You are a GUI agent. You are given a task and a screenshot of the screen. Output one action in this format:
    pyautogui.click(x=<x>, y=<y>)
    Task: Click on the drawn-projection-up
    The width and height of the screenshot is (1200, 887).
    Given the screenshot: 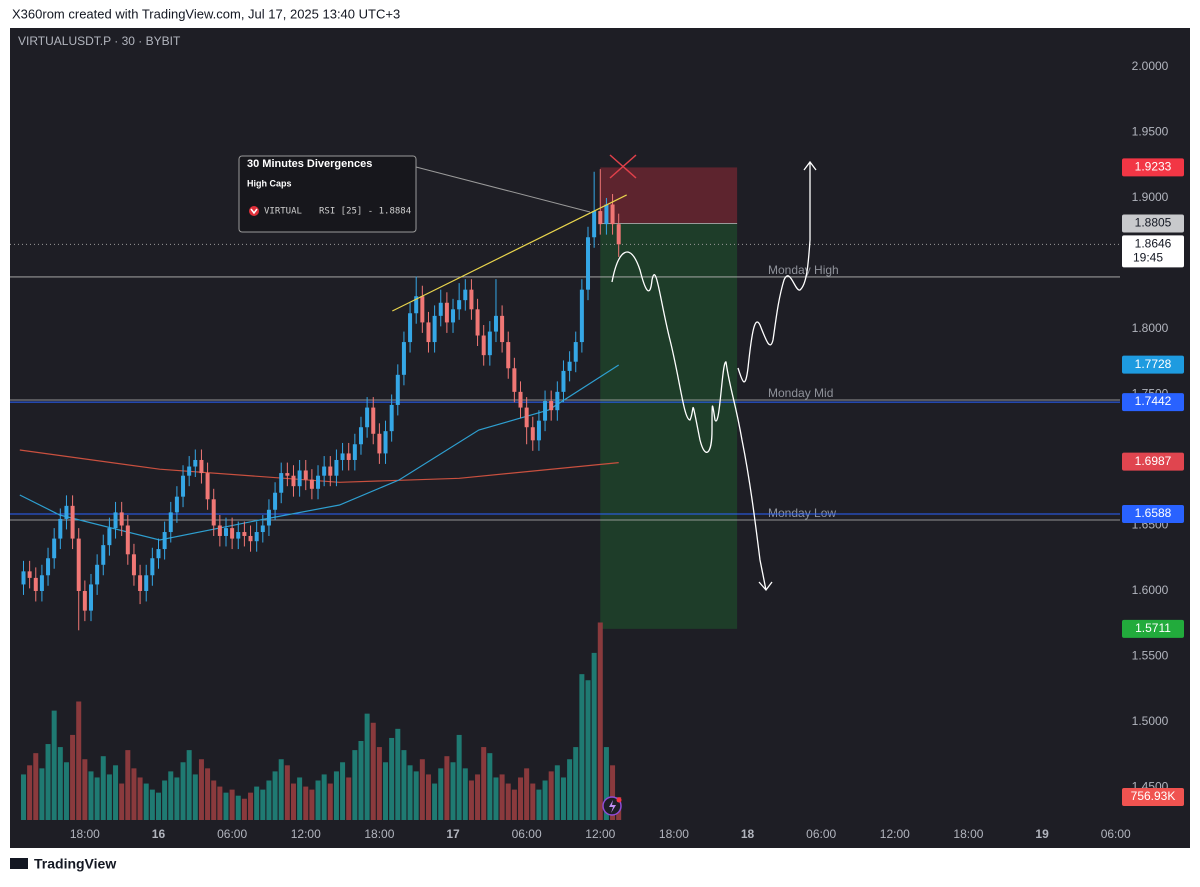 What is the action you would take?
    pyautogui.click(x=777, y=271)
    